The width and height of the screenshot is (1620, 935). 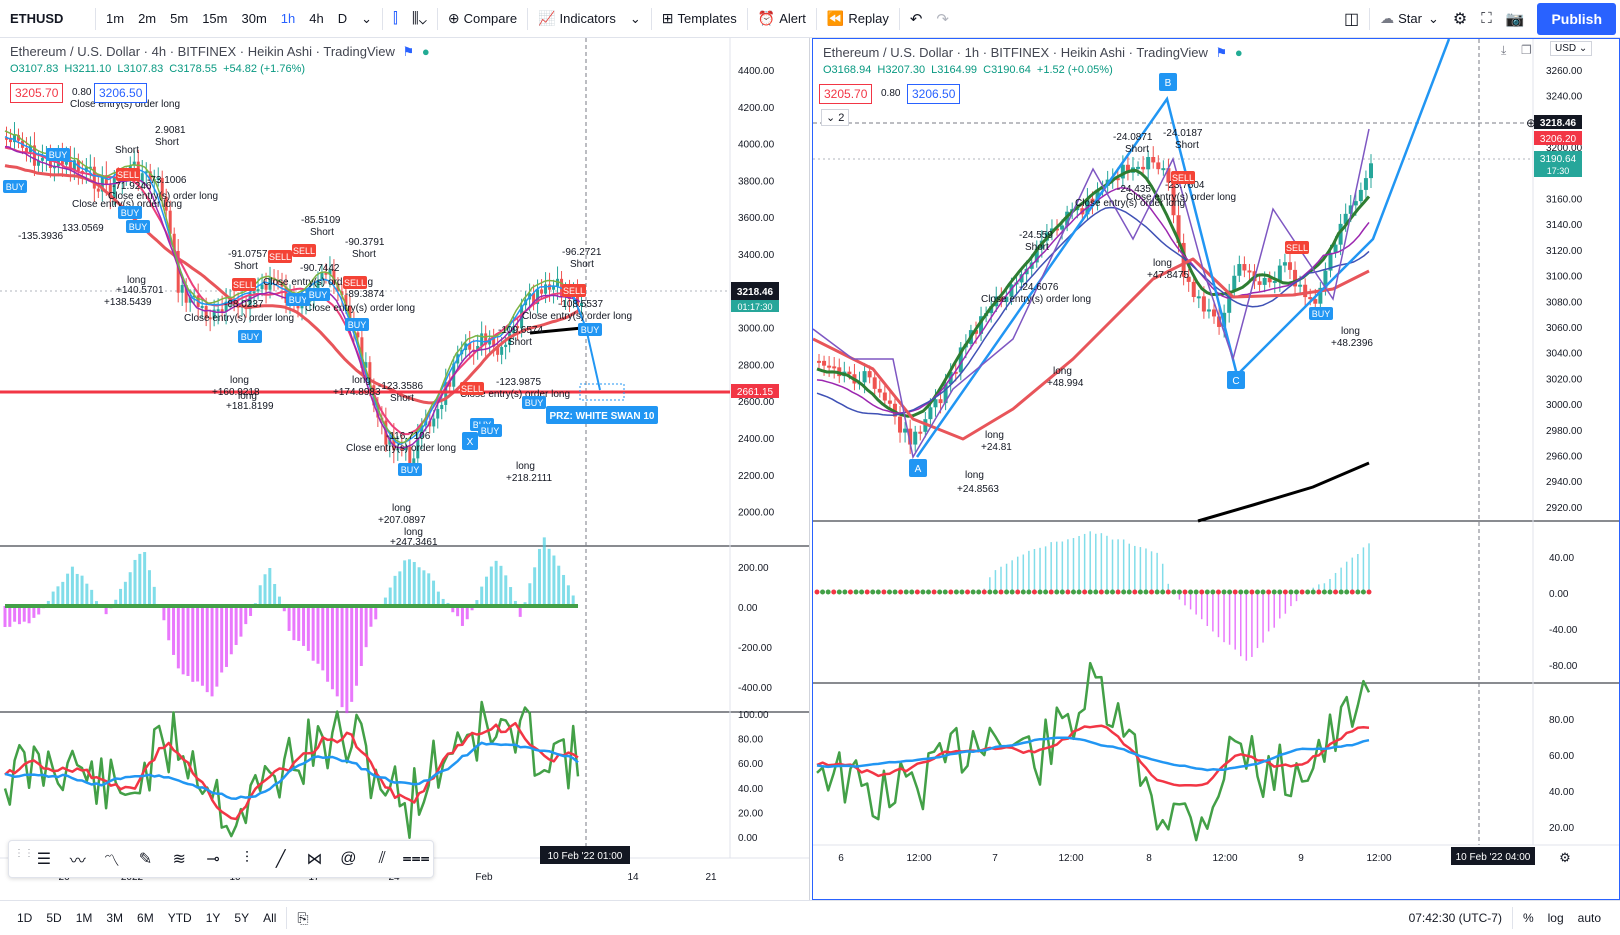 I want to click on elliott-wave-tool-icon: 〽, so click(x=111, y=861).